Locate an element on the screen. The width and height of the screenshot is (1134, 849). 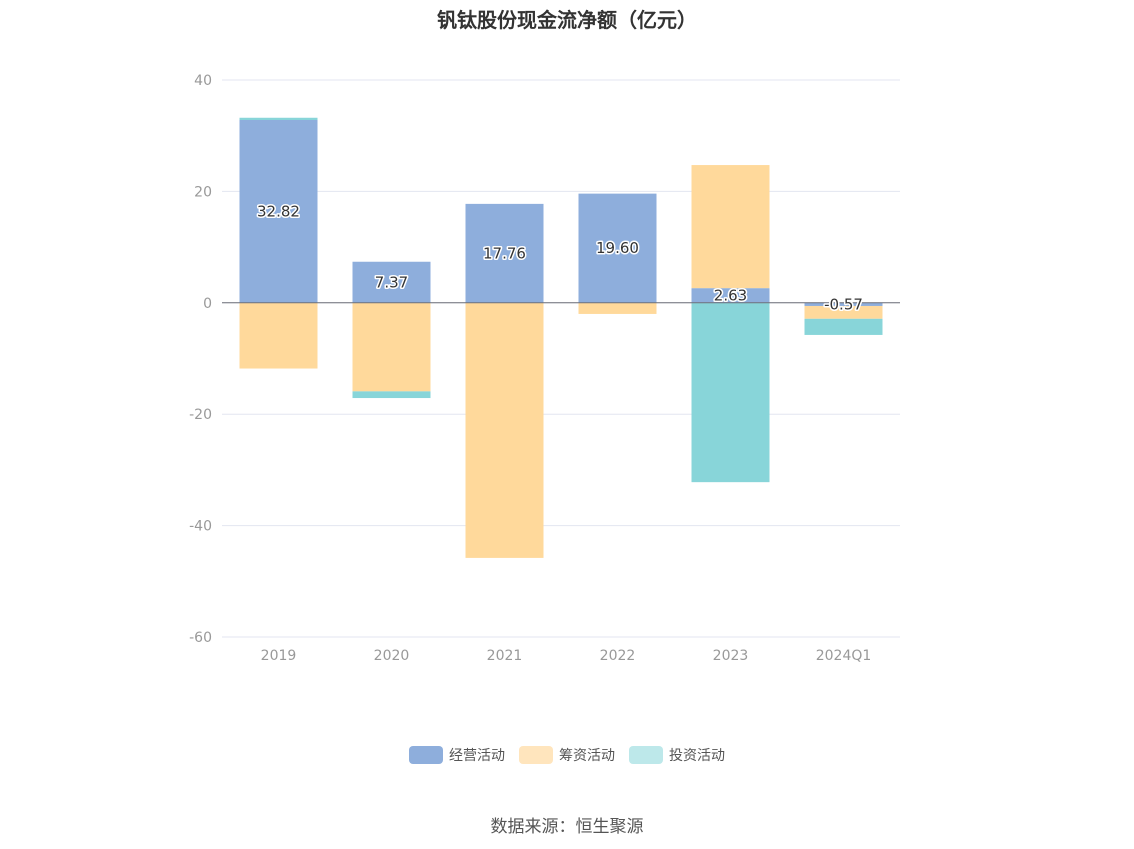
x-tick-label: 2021 is located at coordinates (505, 656).